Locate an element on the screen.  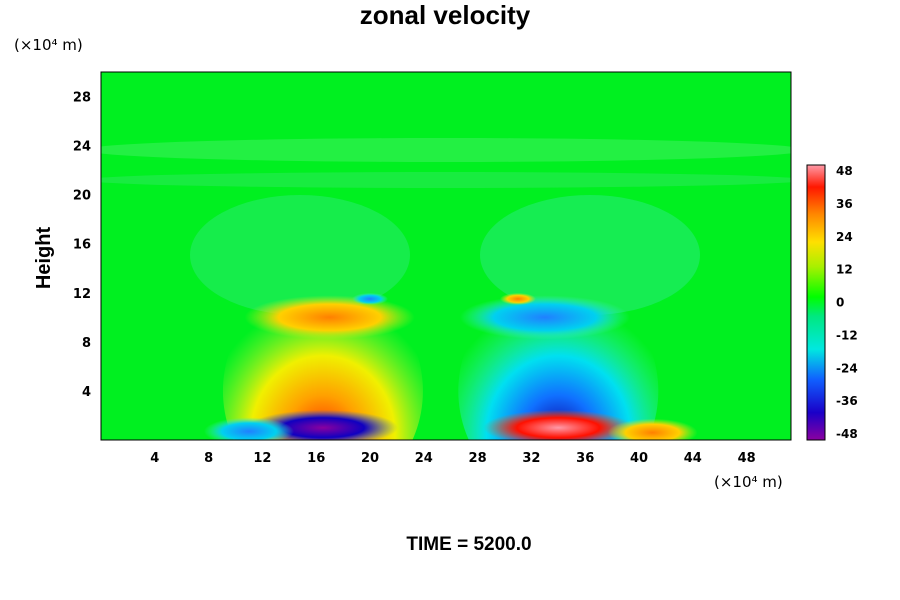
mid-left-band is located at coordinates (300, 255).